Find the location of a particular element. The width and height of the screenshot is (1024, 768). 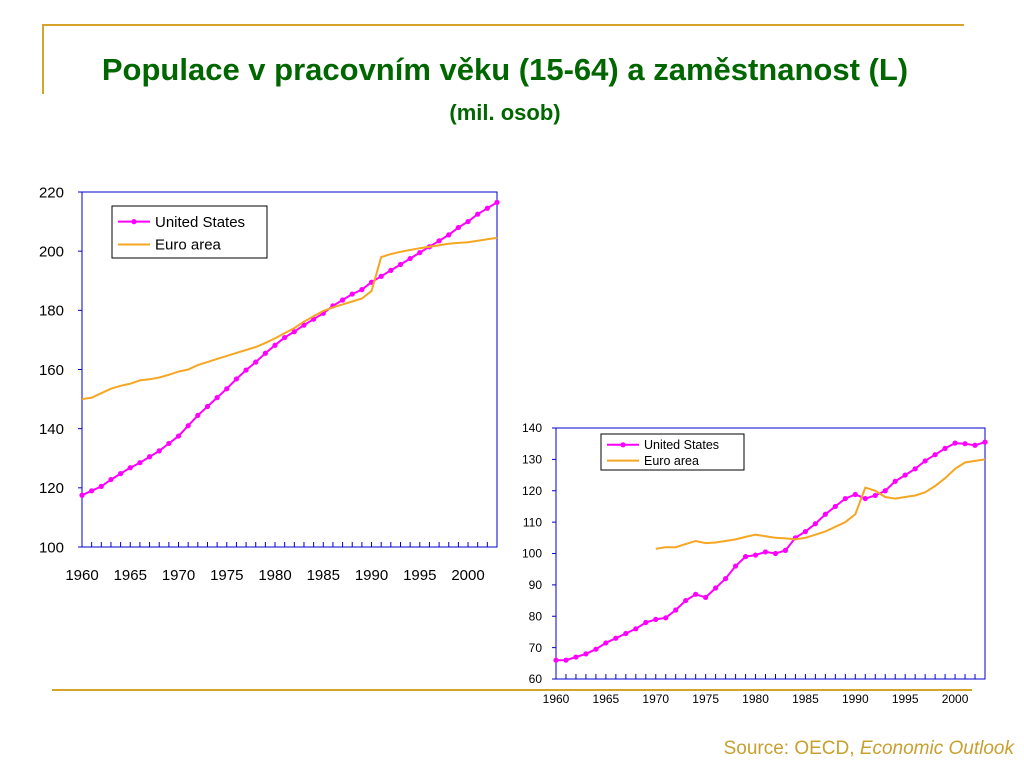

x-tick-label: 1965 is located at coordinates (130, 575).